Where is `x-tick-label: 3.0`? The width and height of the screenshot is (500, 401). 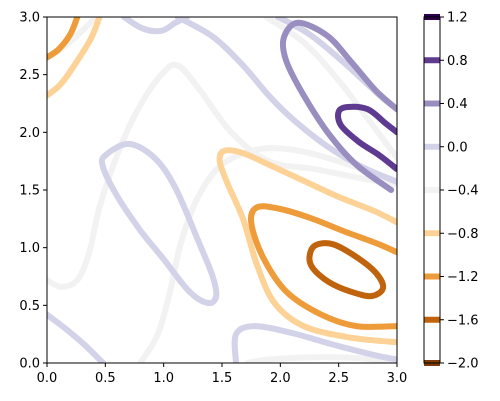 x-tick-label: 3.0 is located at coordinates (397, 378).